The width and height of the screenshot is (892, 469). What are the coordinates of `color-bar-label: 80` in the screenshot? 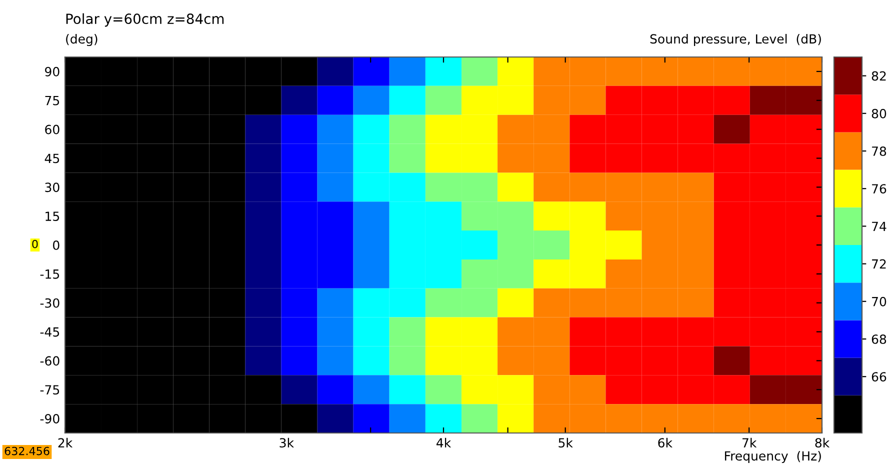 It's located at (879, 113).